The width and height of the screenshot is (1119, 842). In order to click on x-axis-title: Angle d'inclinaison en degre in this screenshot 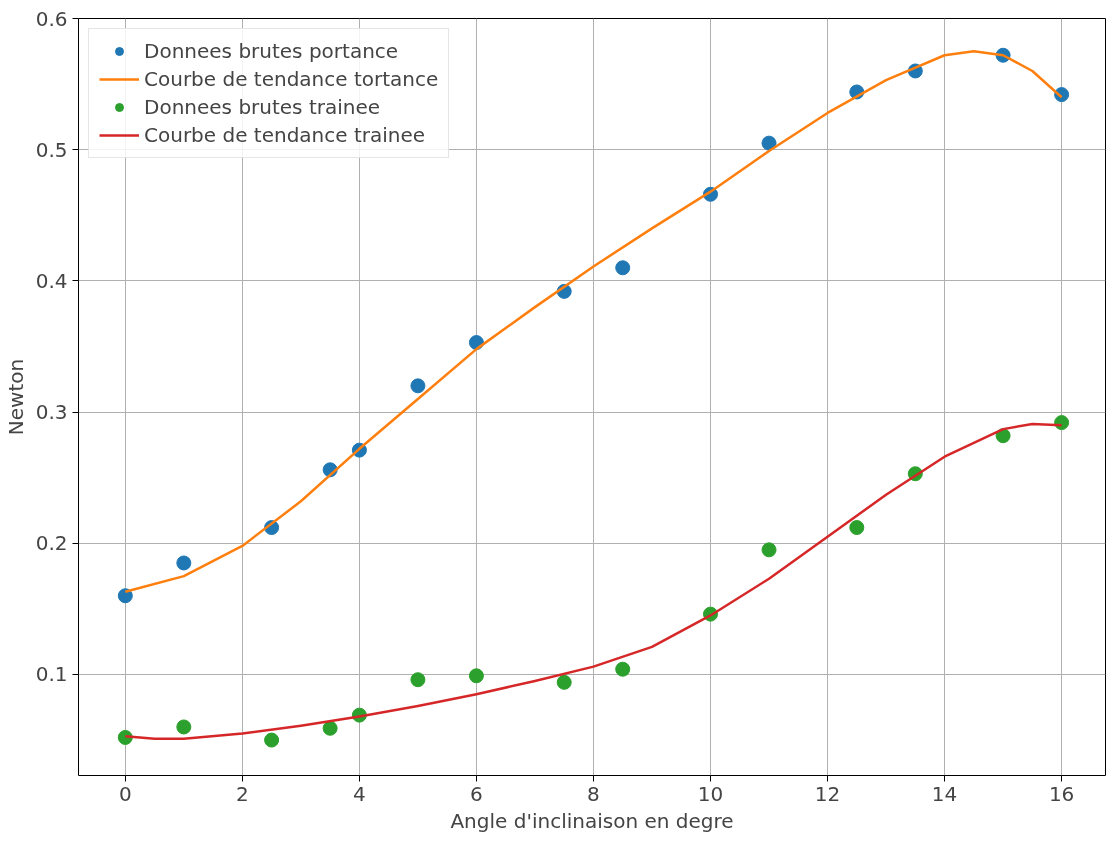, I will do `click(592, 820)`.